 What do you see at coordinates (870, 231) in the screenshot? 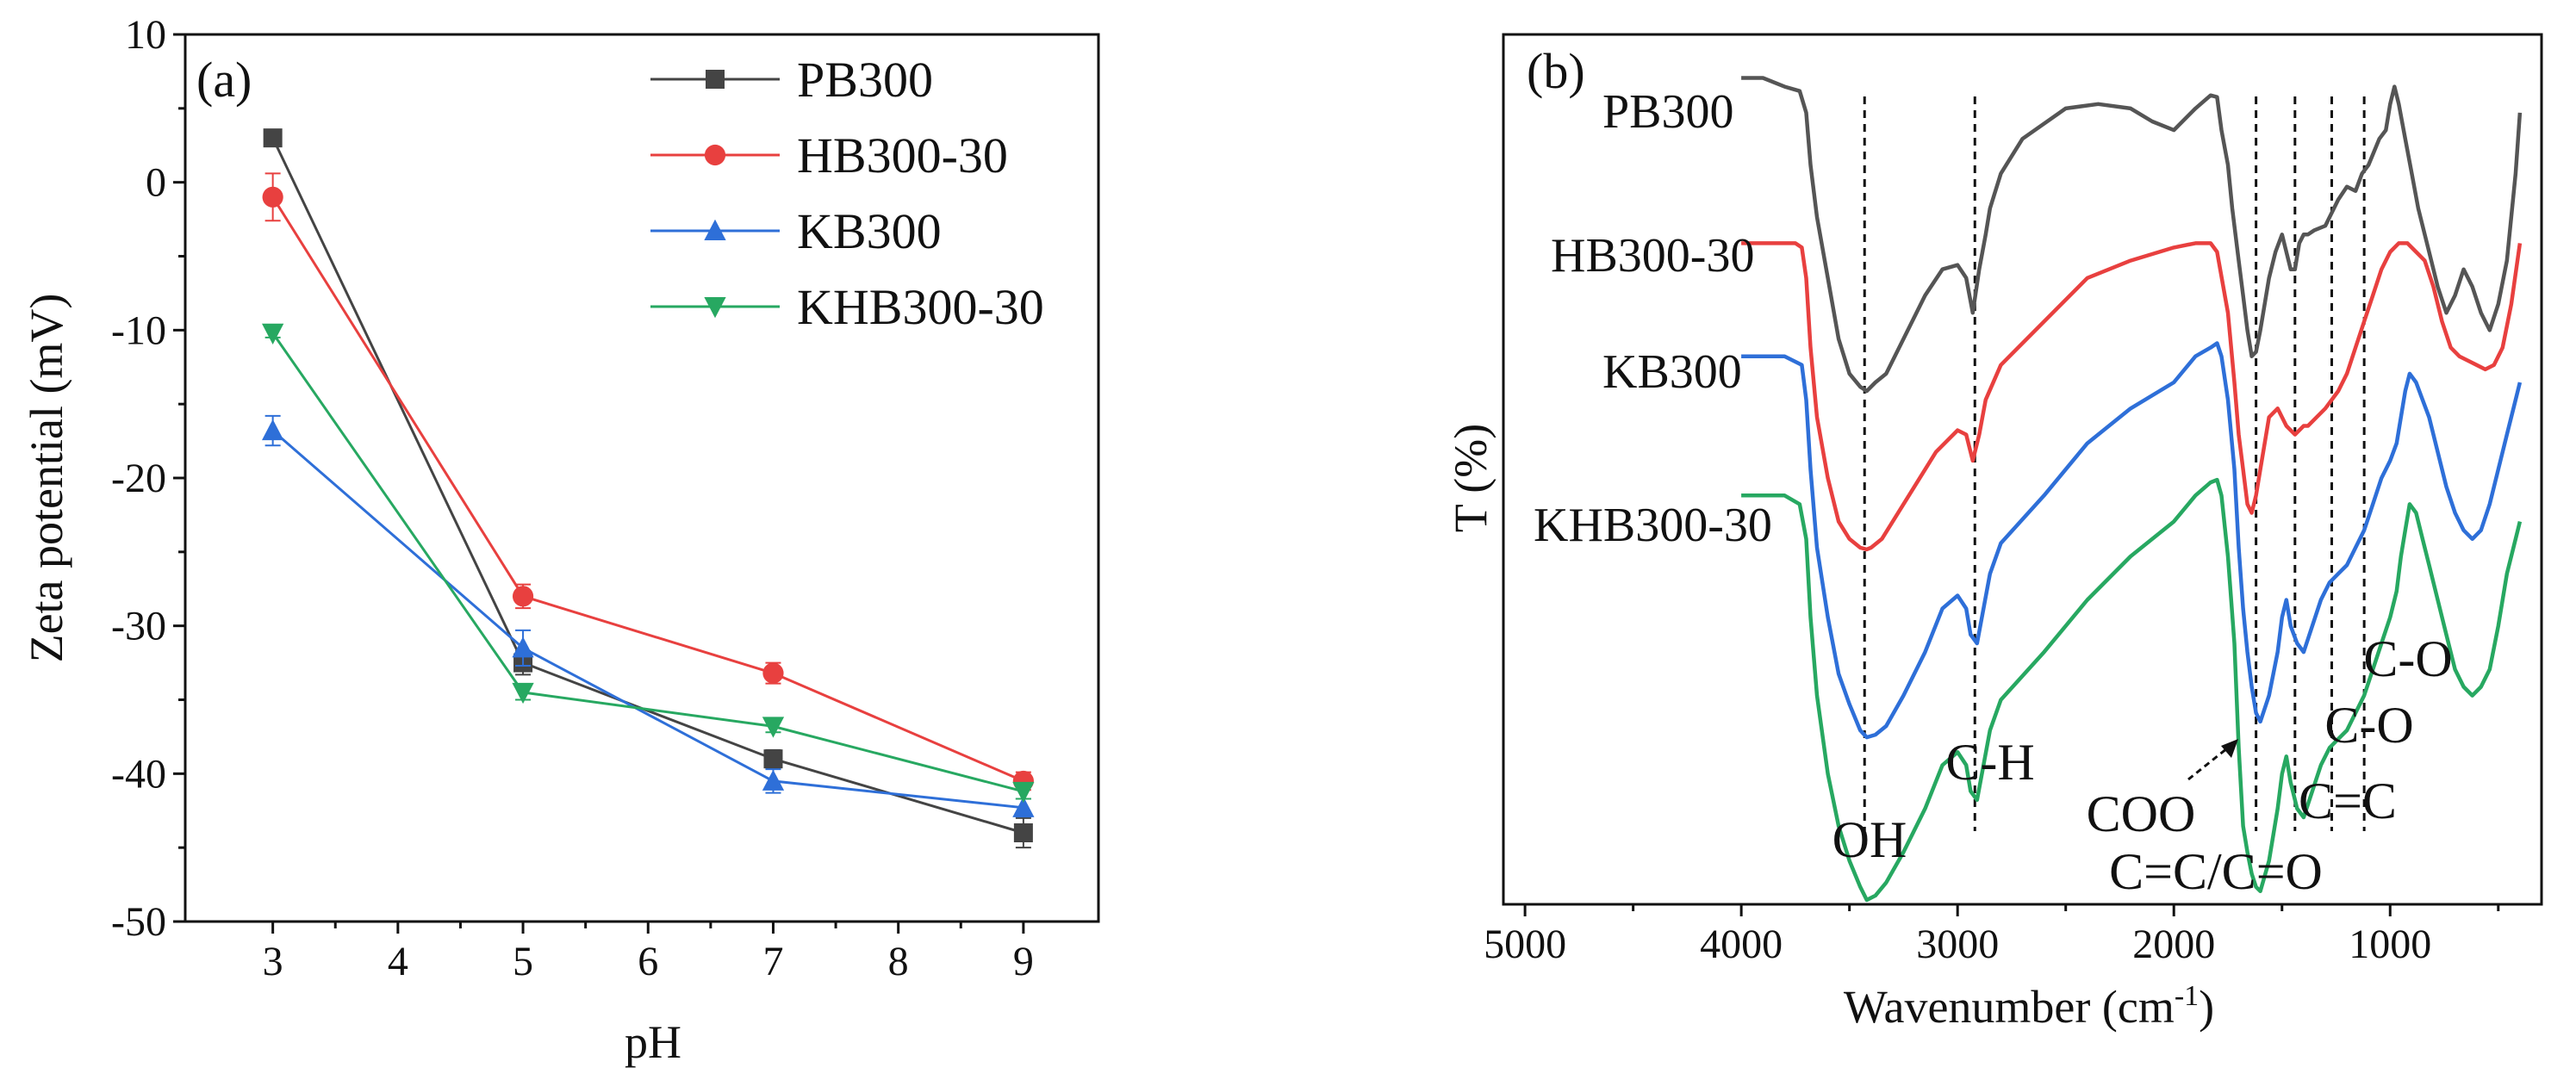
I see `legend-label: KB300` at bounding box center [870, 231].